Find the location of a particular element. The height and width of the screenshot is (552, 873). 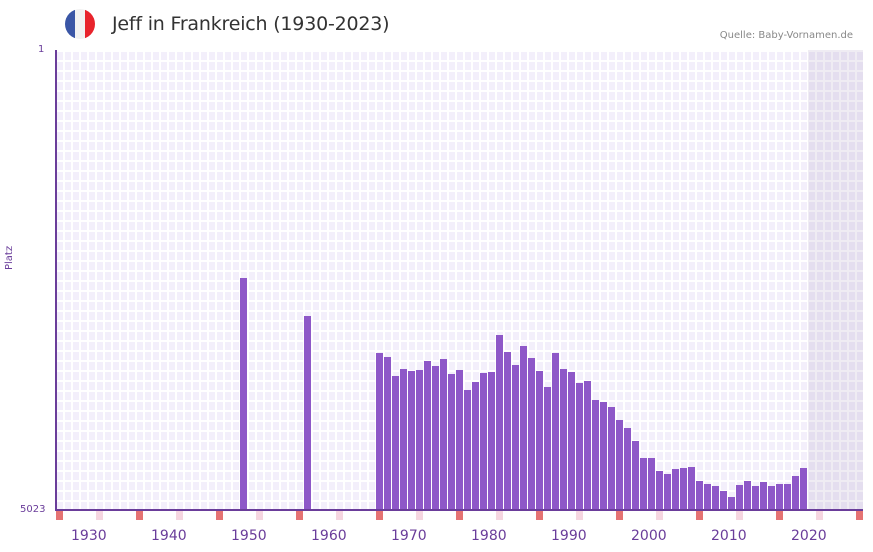

y-axis-bottom-label: 5023 is located at coordinates (33, 509).